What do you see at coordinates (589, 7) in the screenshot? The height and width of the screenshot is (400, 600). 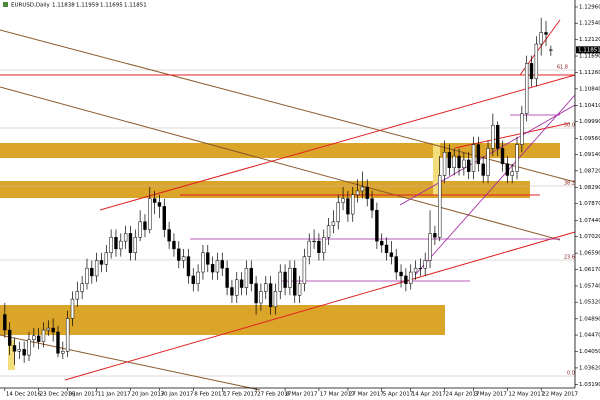 I see `y-tick-label: 1.12960` at bounding box center [589, 7].